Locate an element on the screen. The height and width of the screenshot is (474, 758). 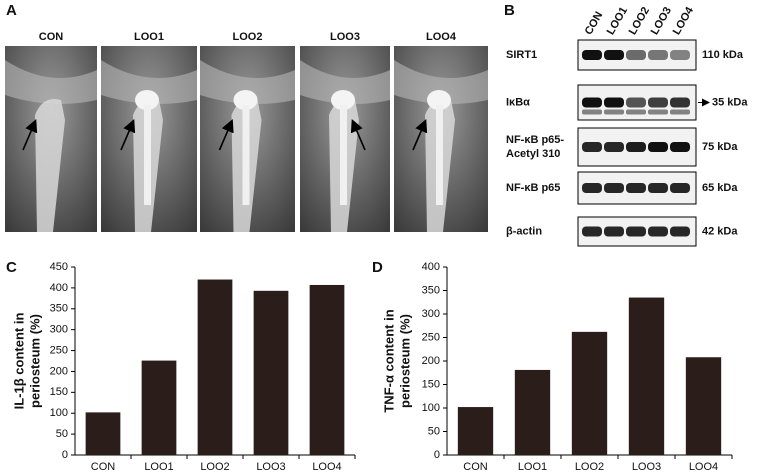
xray-label: LOO3 is located at coordinates (345, 37).